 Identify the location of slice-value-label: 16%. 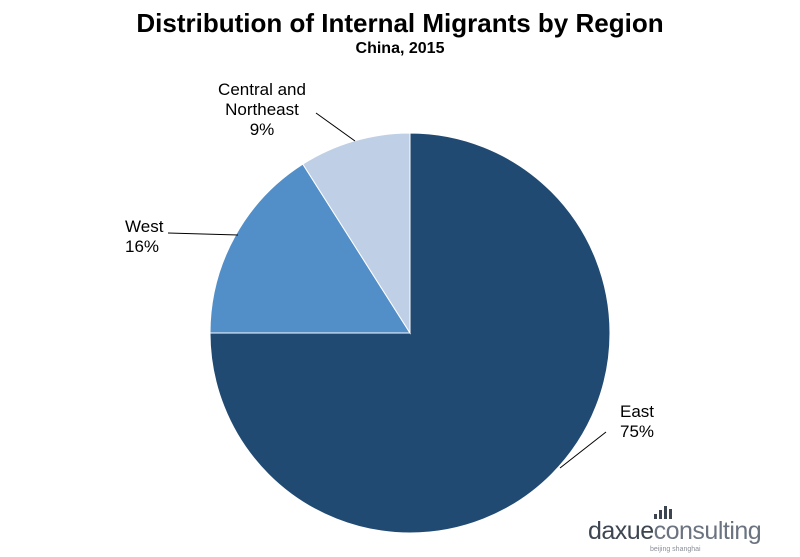
(142, 246).